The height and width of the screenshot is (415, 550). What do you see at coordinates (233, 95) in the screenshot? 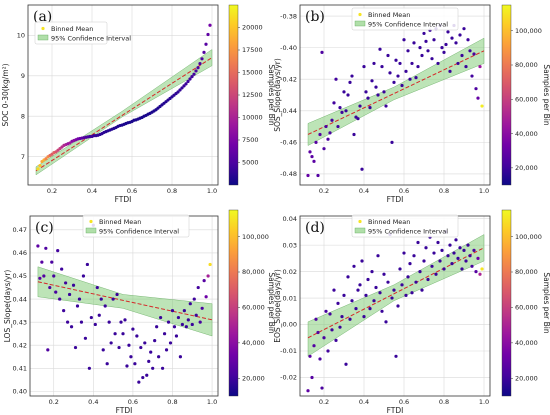
I see `colorbar-scale` at bounding box center [233, 95].